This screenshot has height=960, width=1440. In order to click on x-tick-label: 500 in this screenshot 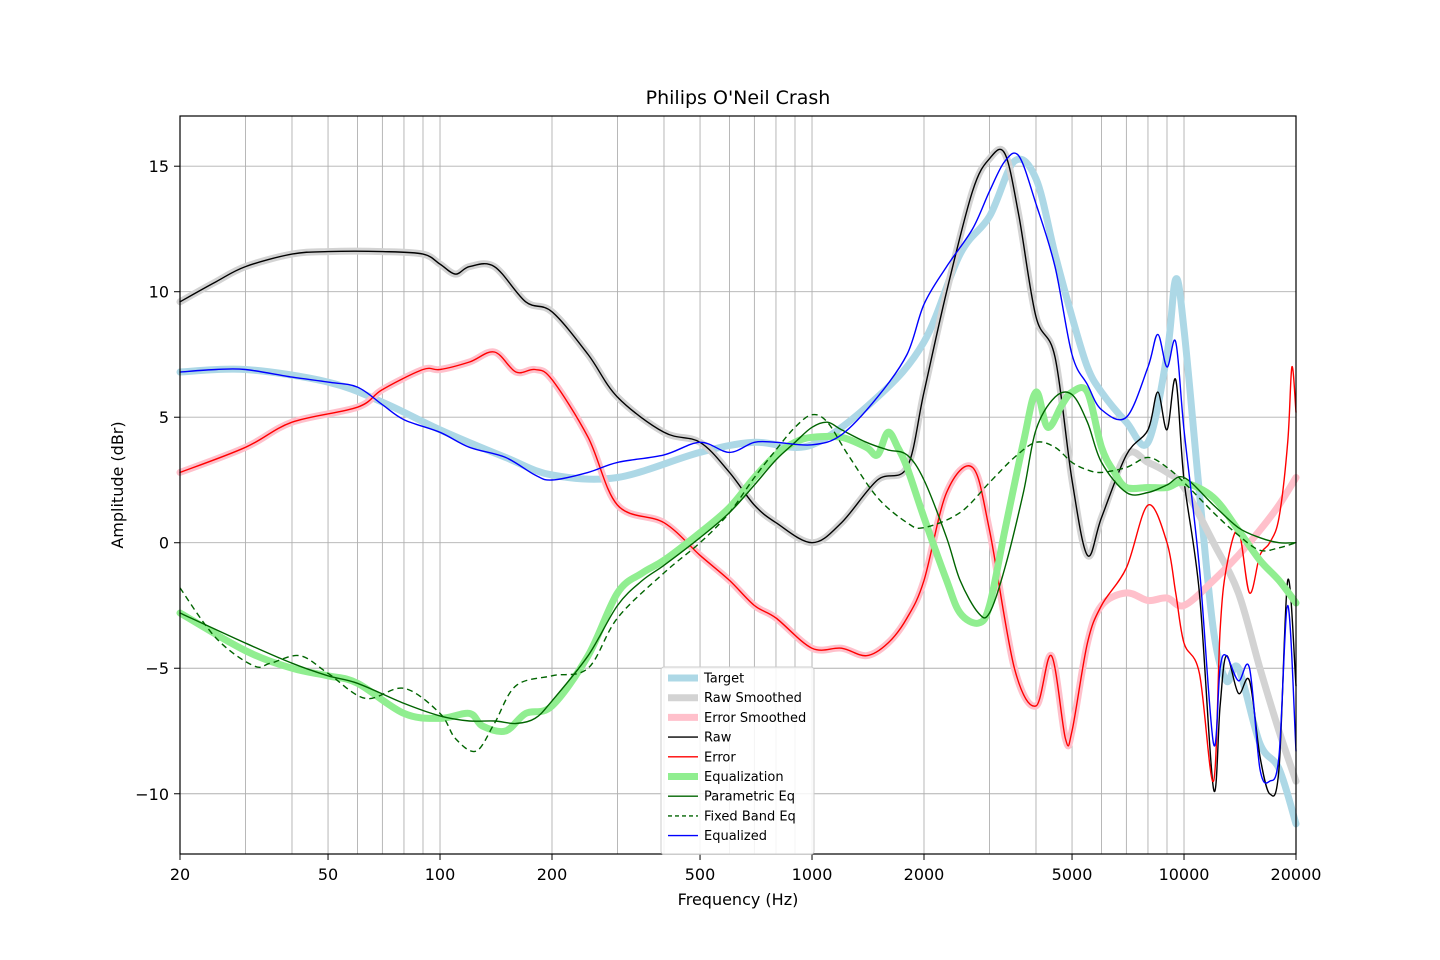, I will do `click(700, 874)`.